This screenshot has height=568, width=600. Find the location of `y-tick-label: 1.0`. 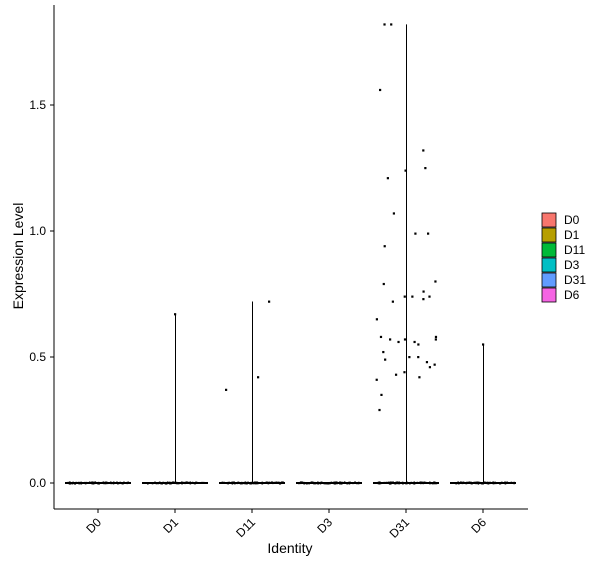

y-tick-label: 1.0 is located at coordinates (37, 231).